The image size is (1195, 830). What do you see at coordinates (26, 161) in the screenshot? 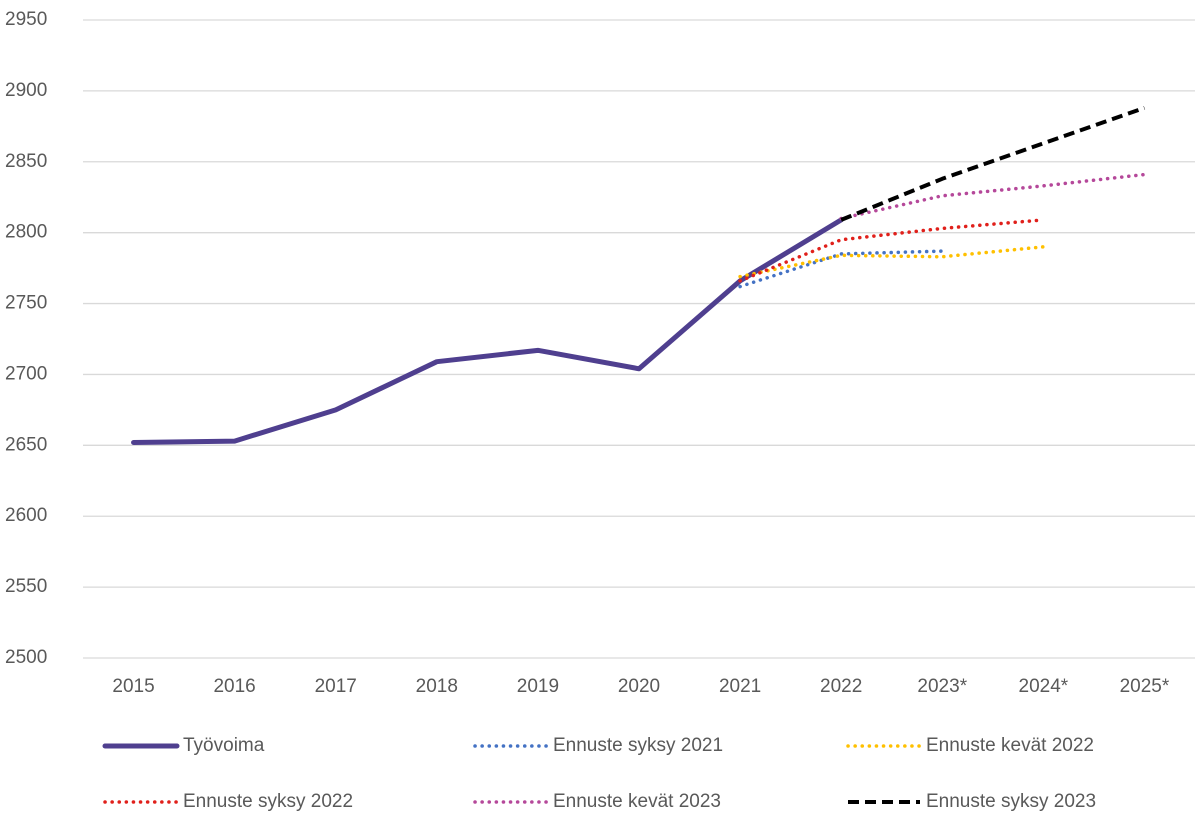
I see `y-tick-label: 2850` at bounding box center [26, 161].